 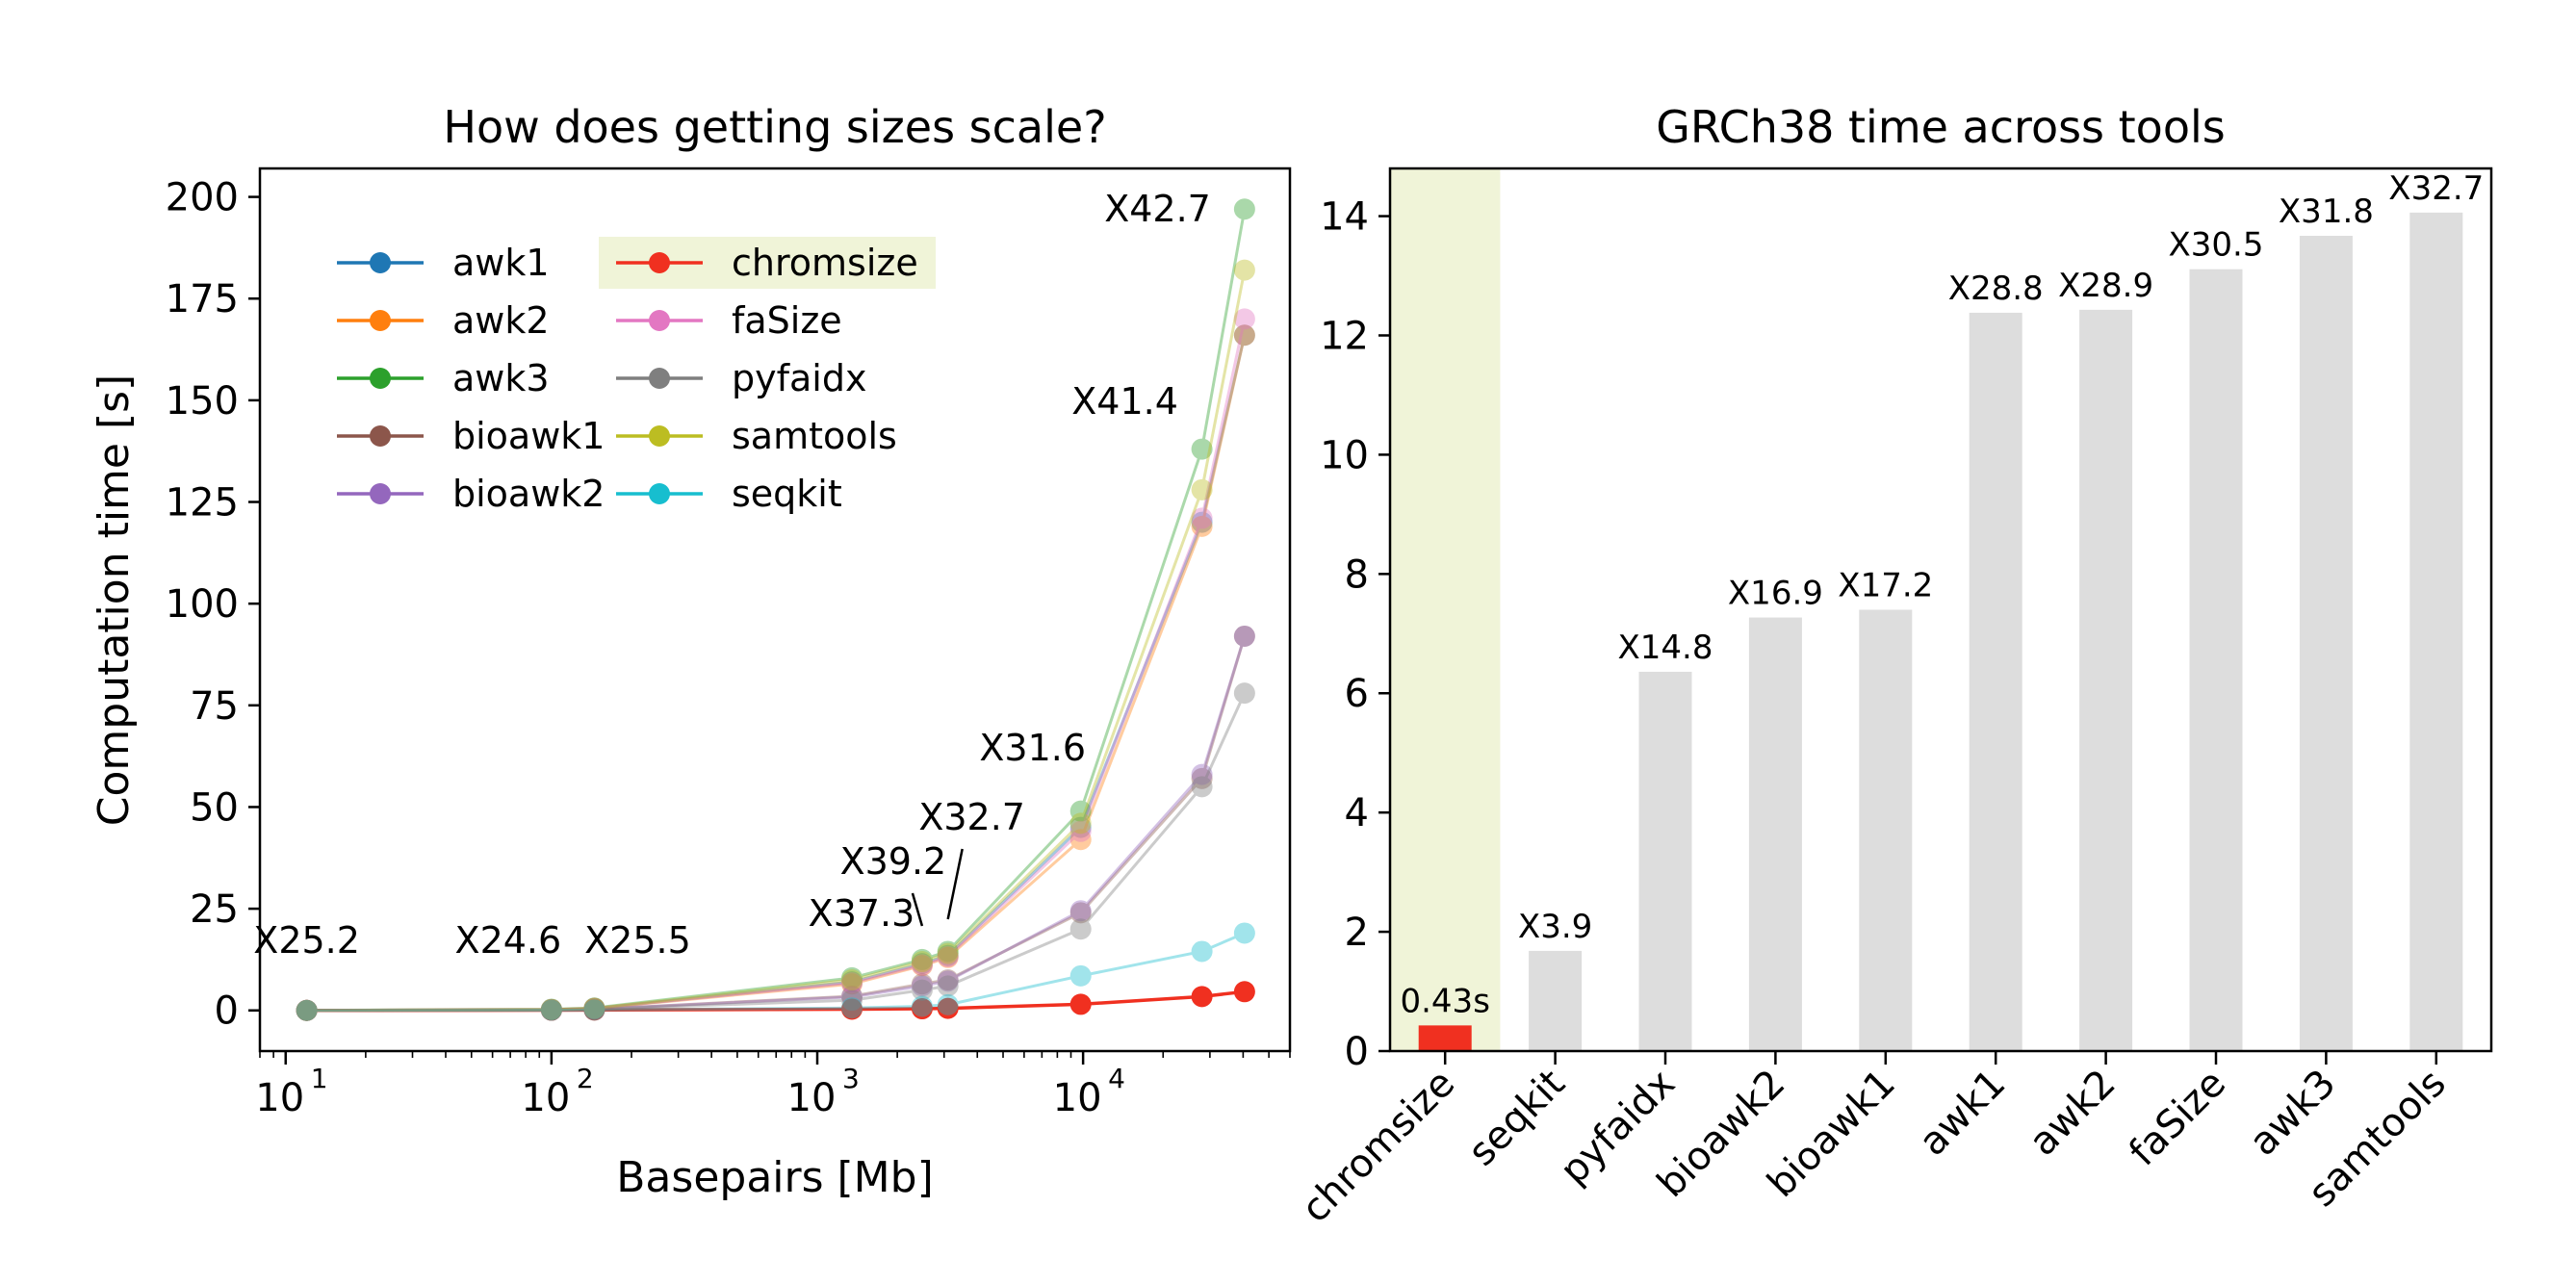 What do you see at coordinates (307, 940) in the screenshot?
I see `annotation-label: X25.2` at bounding box center [307, 940].